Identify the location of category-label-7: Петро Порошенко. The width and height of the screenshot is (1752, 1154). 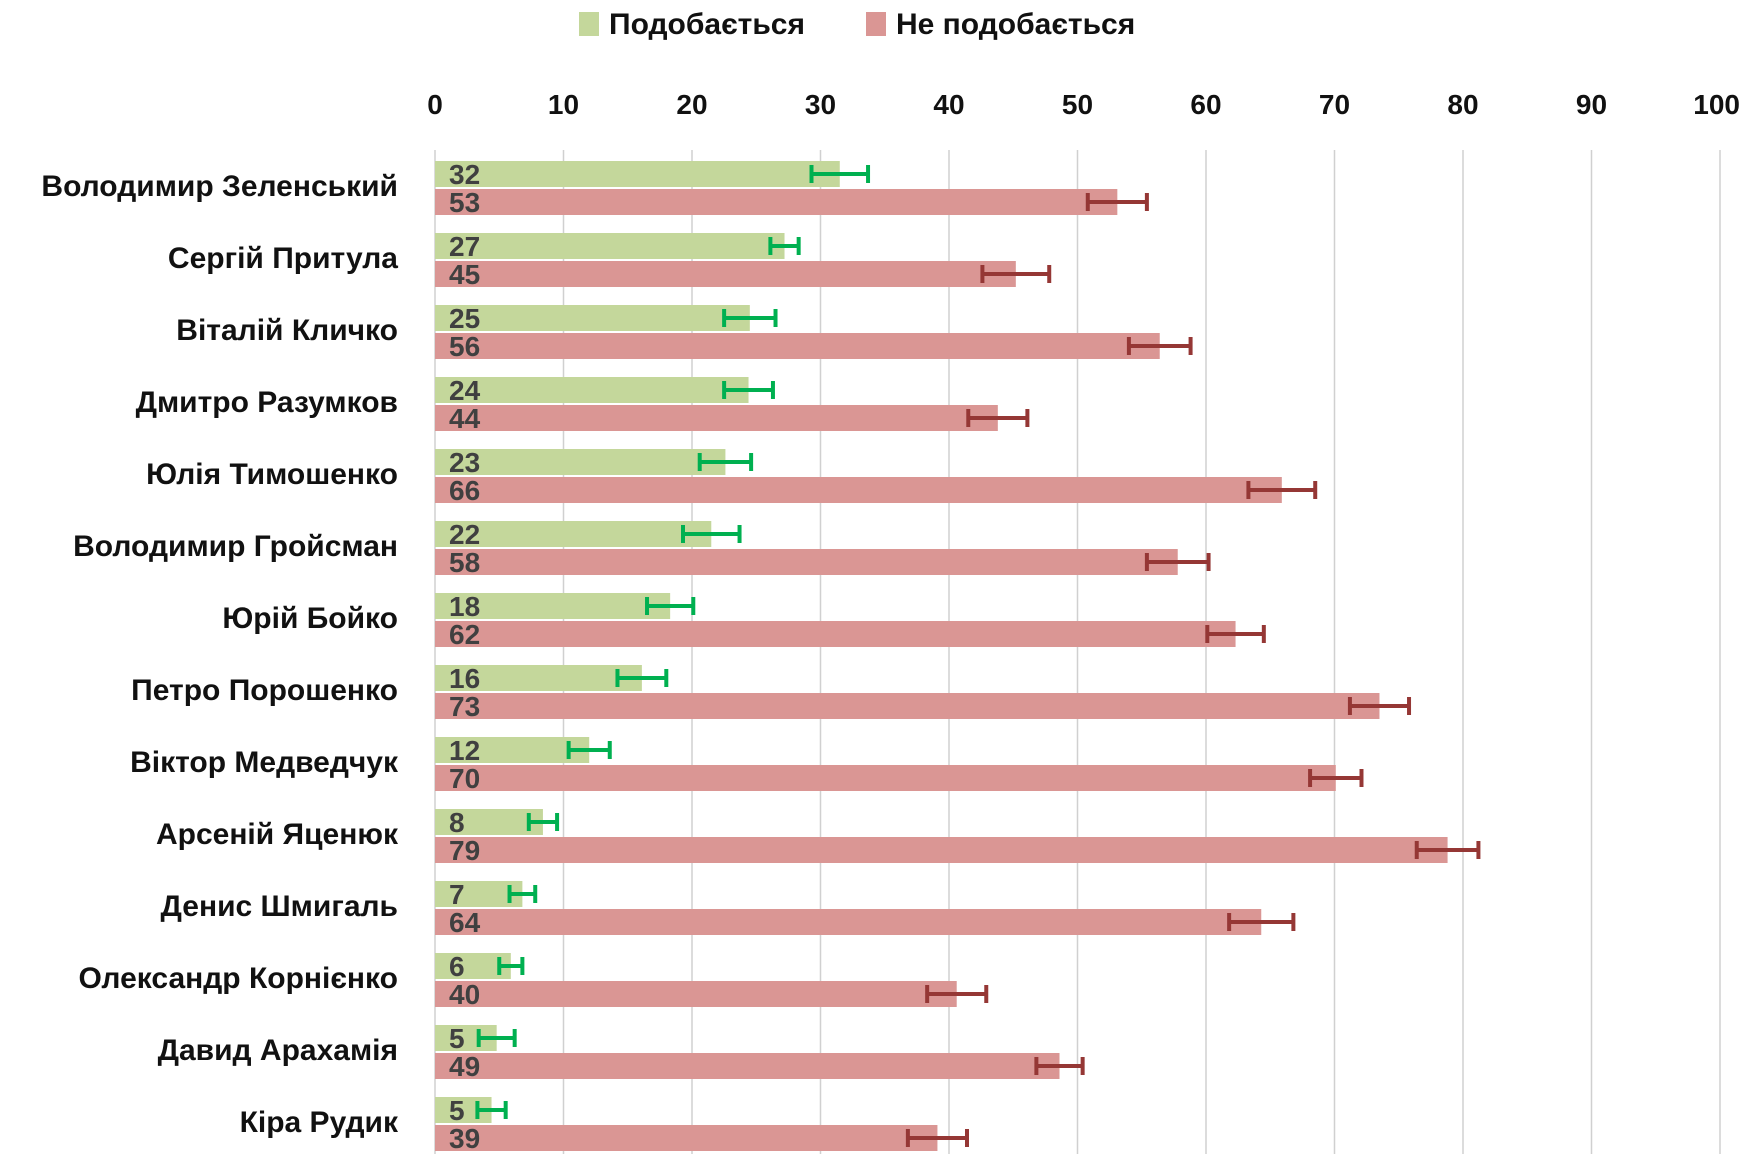
(264, 690).